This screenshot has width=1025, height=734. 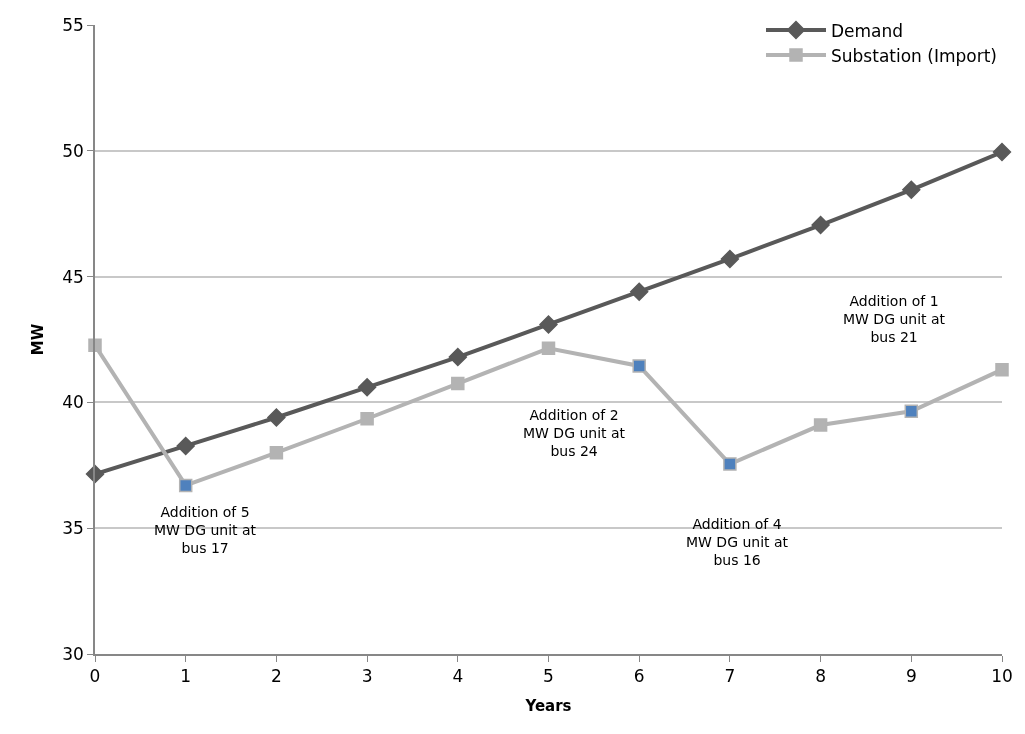 I want to click on y-tick-label: 55, so click(x=73, y=24).